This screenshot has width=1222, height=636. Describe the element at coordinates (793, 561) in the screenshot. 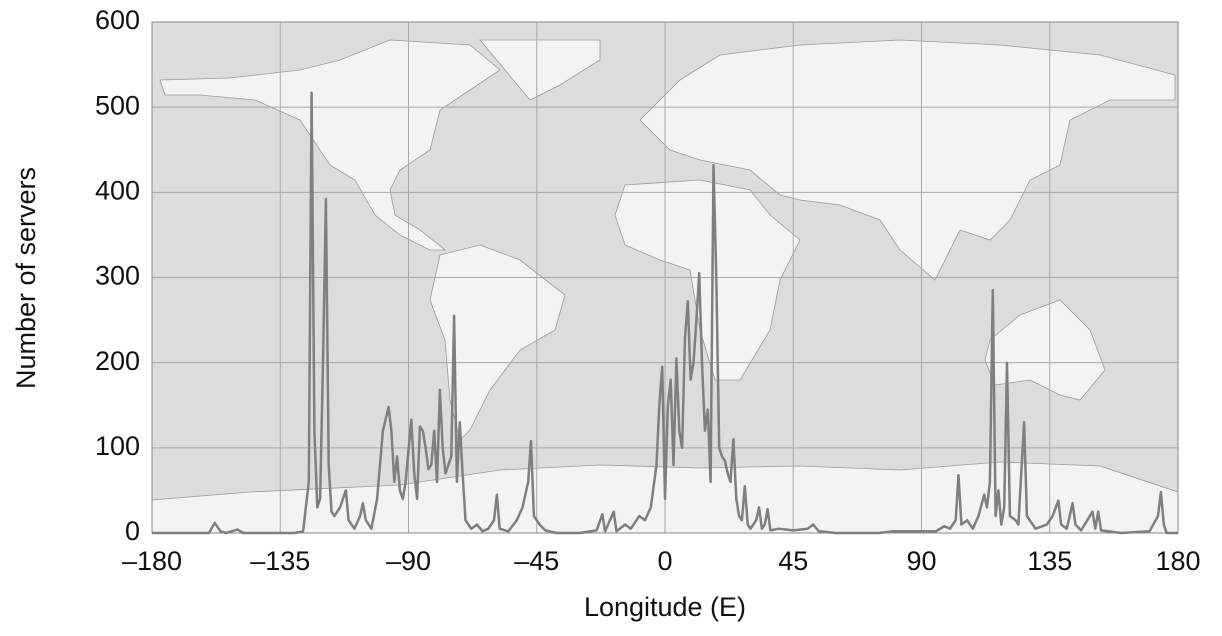

I see `x-tick-label: 45` at that location.